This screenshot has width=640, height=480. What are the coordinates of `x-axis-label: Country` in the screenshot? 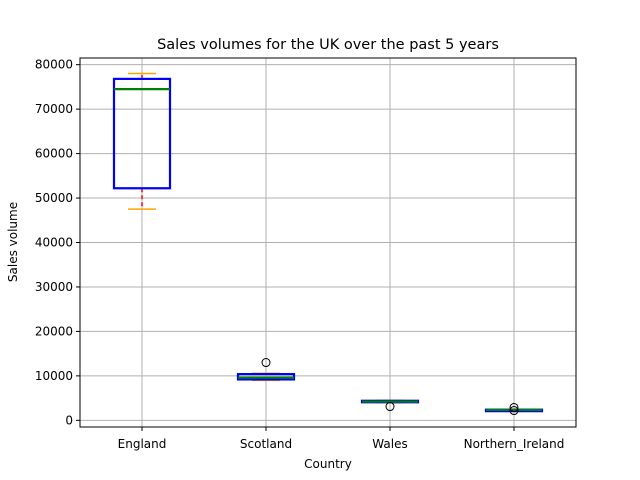 It's located at (328, 464).